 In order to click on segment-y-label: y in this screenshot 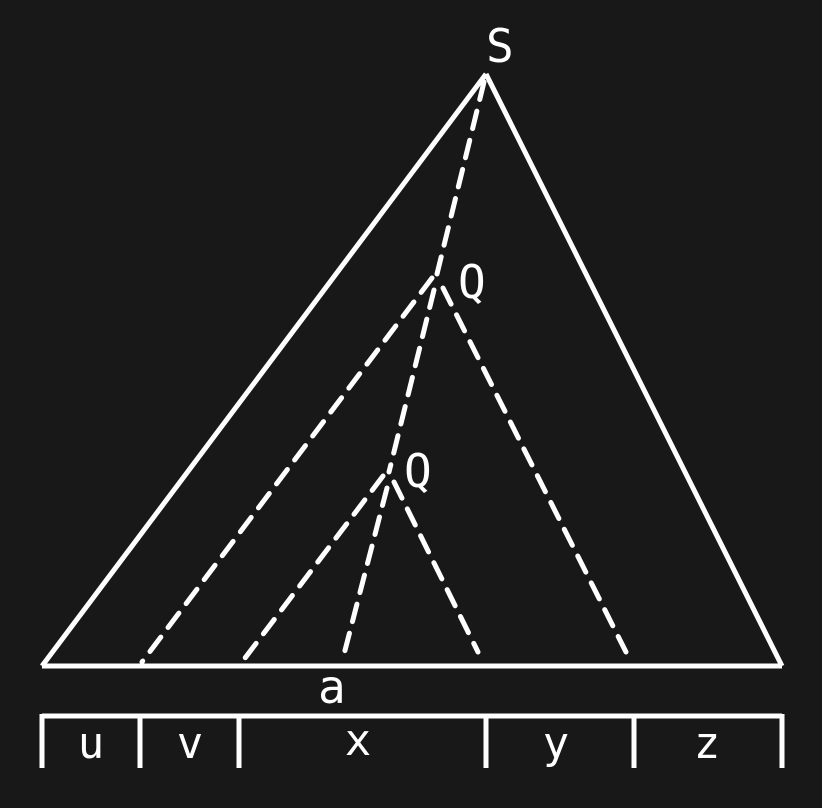, I will do `click(556, 743)`.